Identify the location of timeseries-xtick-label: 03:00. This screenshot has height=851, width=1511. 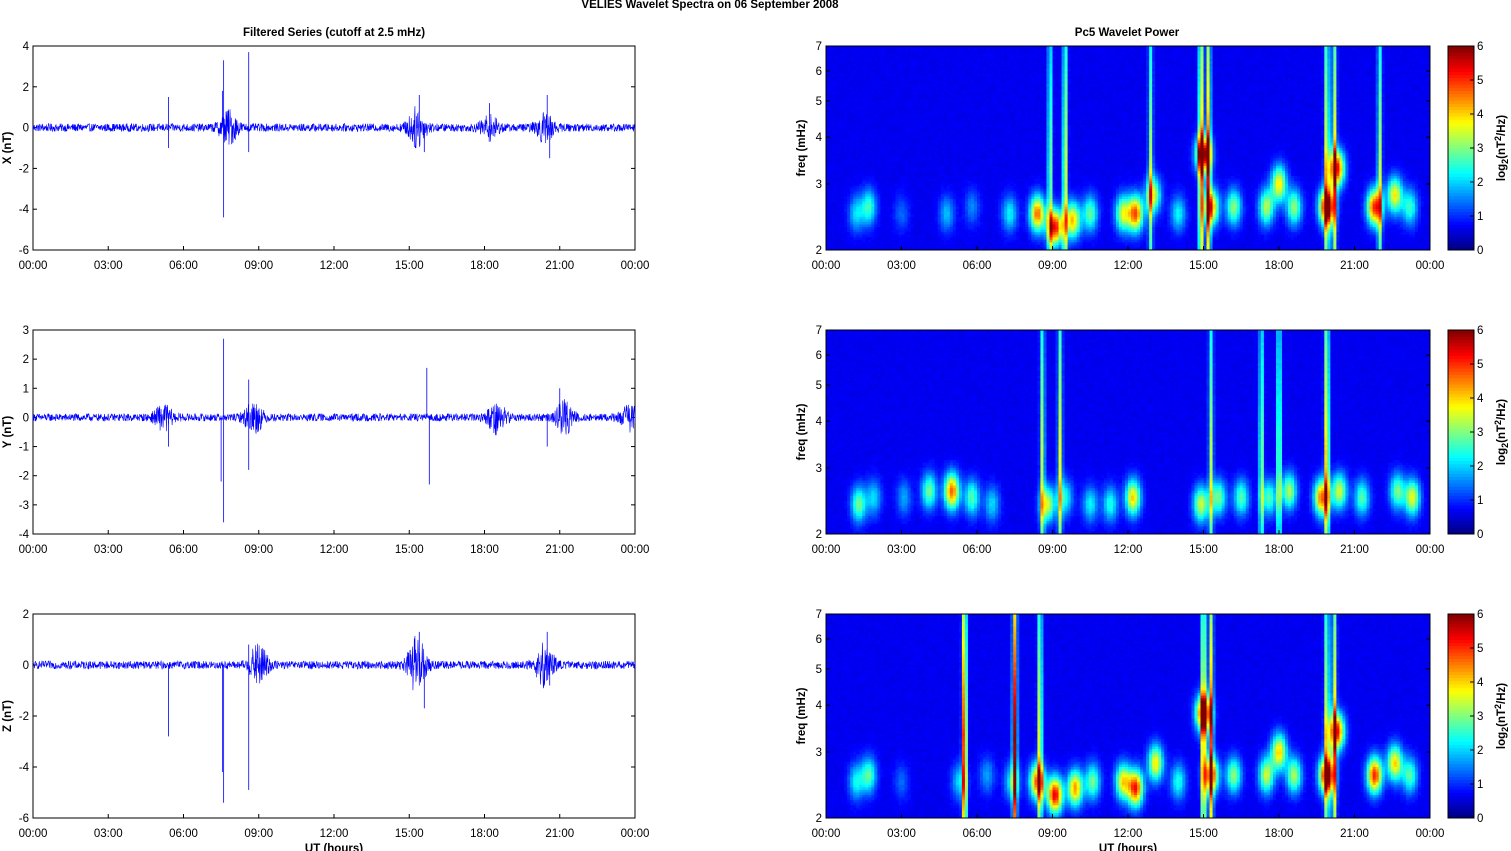
(108, 550).